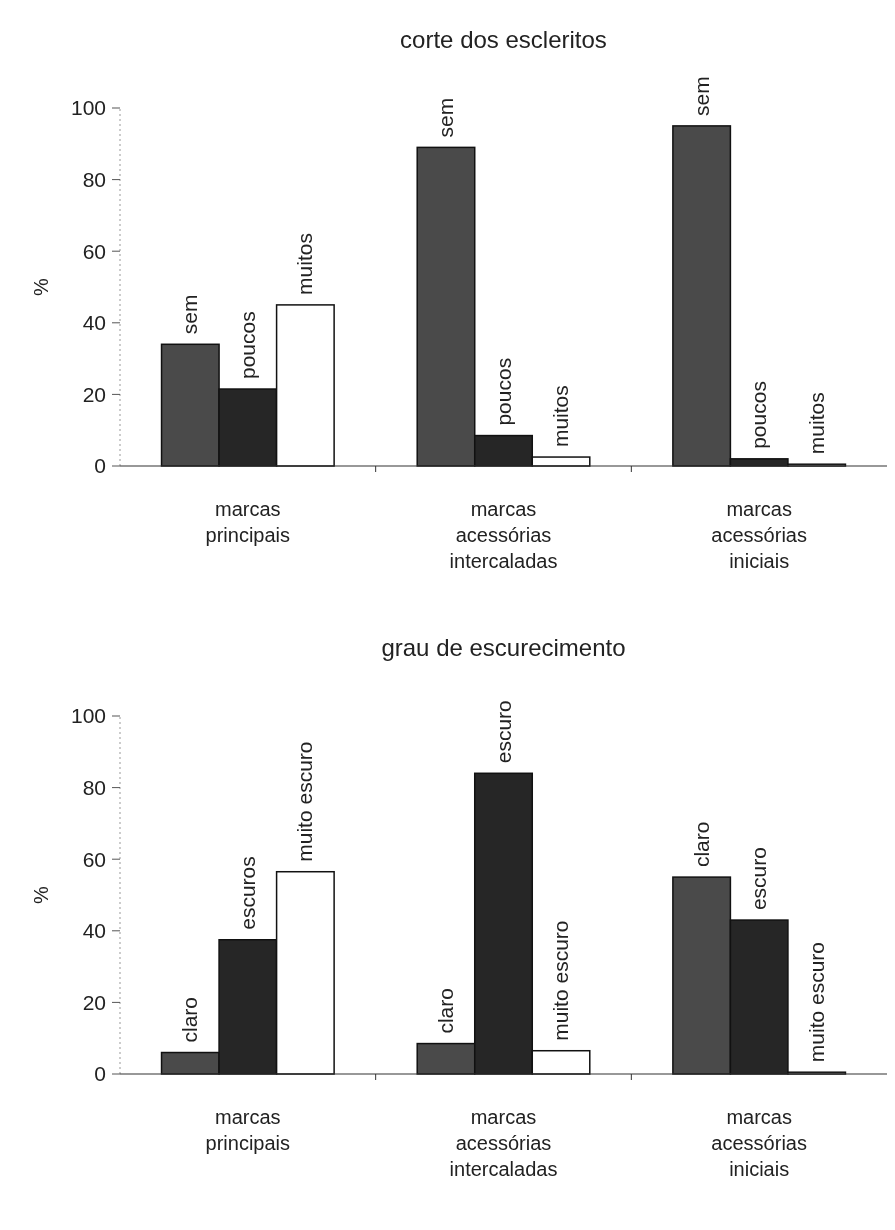 The image size is (895, 1230). What do you see at coordinates (503, 647) in the screenshot?
I see `chart-title: grau de escurecimento` at bounding box center [503, 647].